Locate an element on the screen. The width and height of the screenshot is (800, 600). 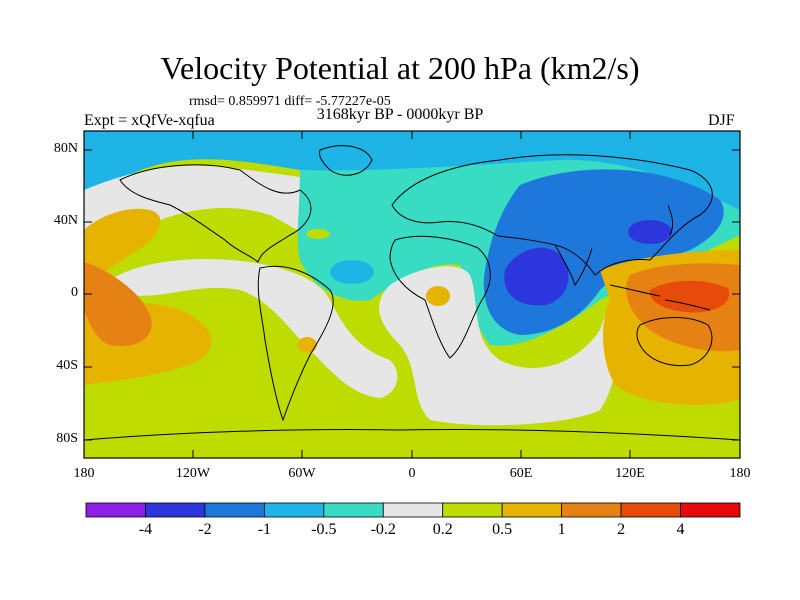
season-label: DJF is located at coordinates (721, 120).